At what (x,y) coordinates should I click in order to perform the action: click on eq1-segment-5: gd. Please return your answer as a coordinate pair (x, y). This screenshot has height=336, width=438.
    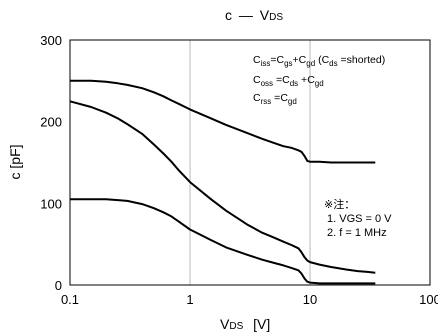
    Looking at the image, I should click on (310, 63).